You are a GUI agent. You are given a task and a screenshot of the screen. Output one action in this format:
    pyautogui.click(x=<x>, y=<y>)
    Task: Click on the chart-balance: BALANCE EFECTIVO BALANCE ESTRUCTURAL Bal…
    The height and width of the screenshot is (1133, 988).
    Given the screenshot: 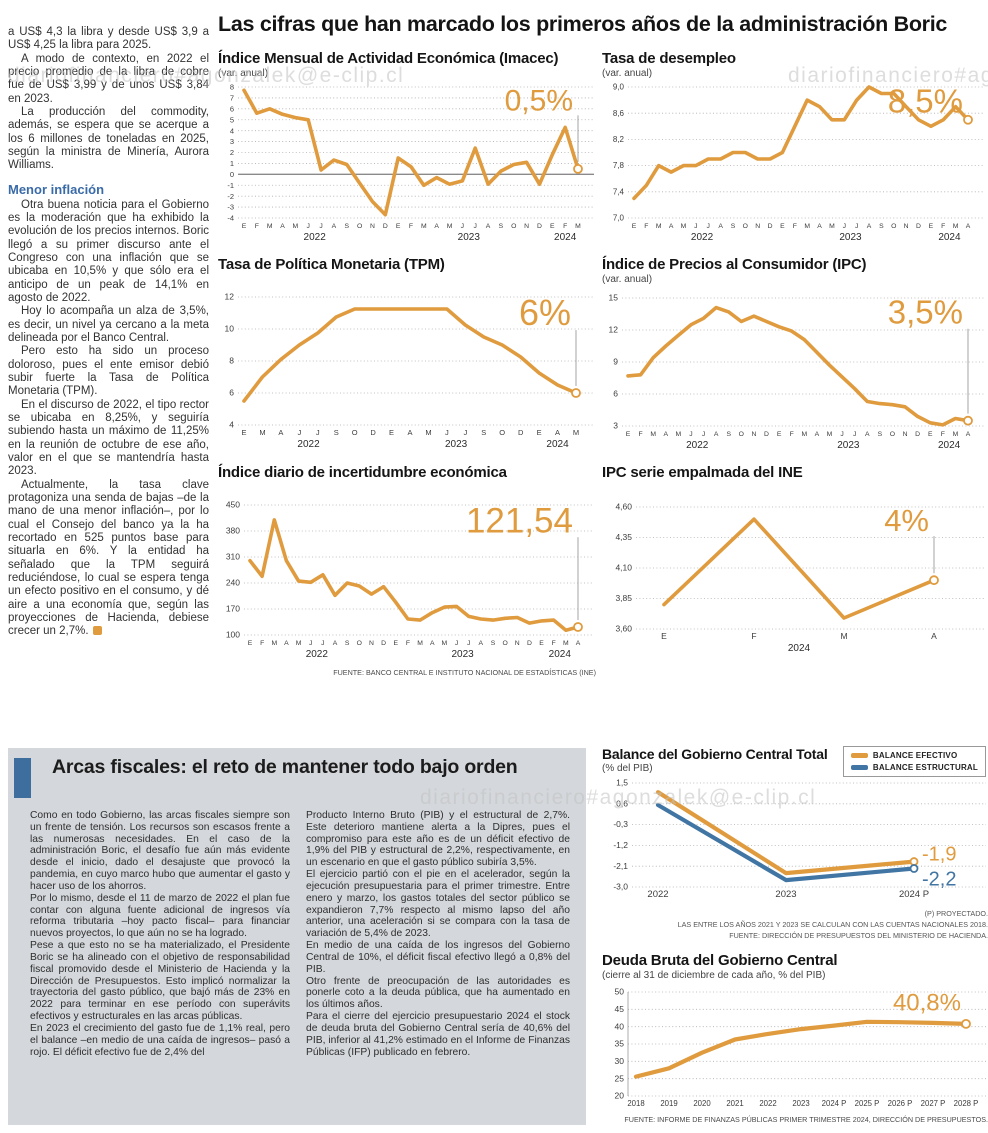 What is the action you would take?
    pyautogui.click(x=795, y=843)
    